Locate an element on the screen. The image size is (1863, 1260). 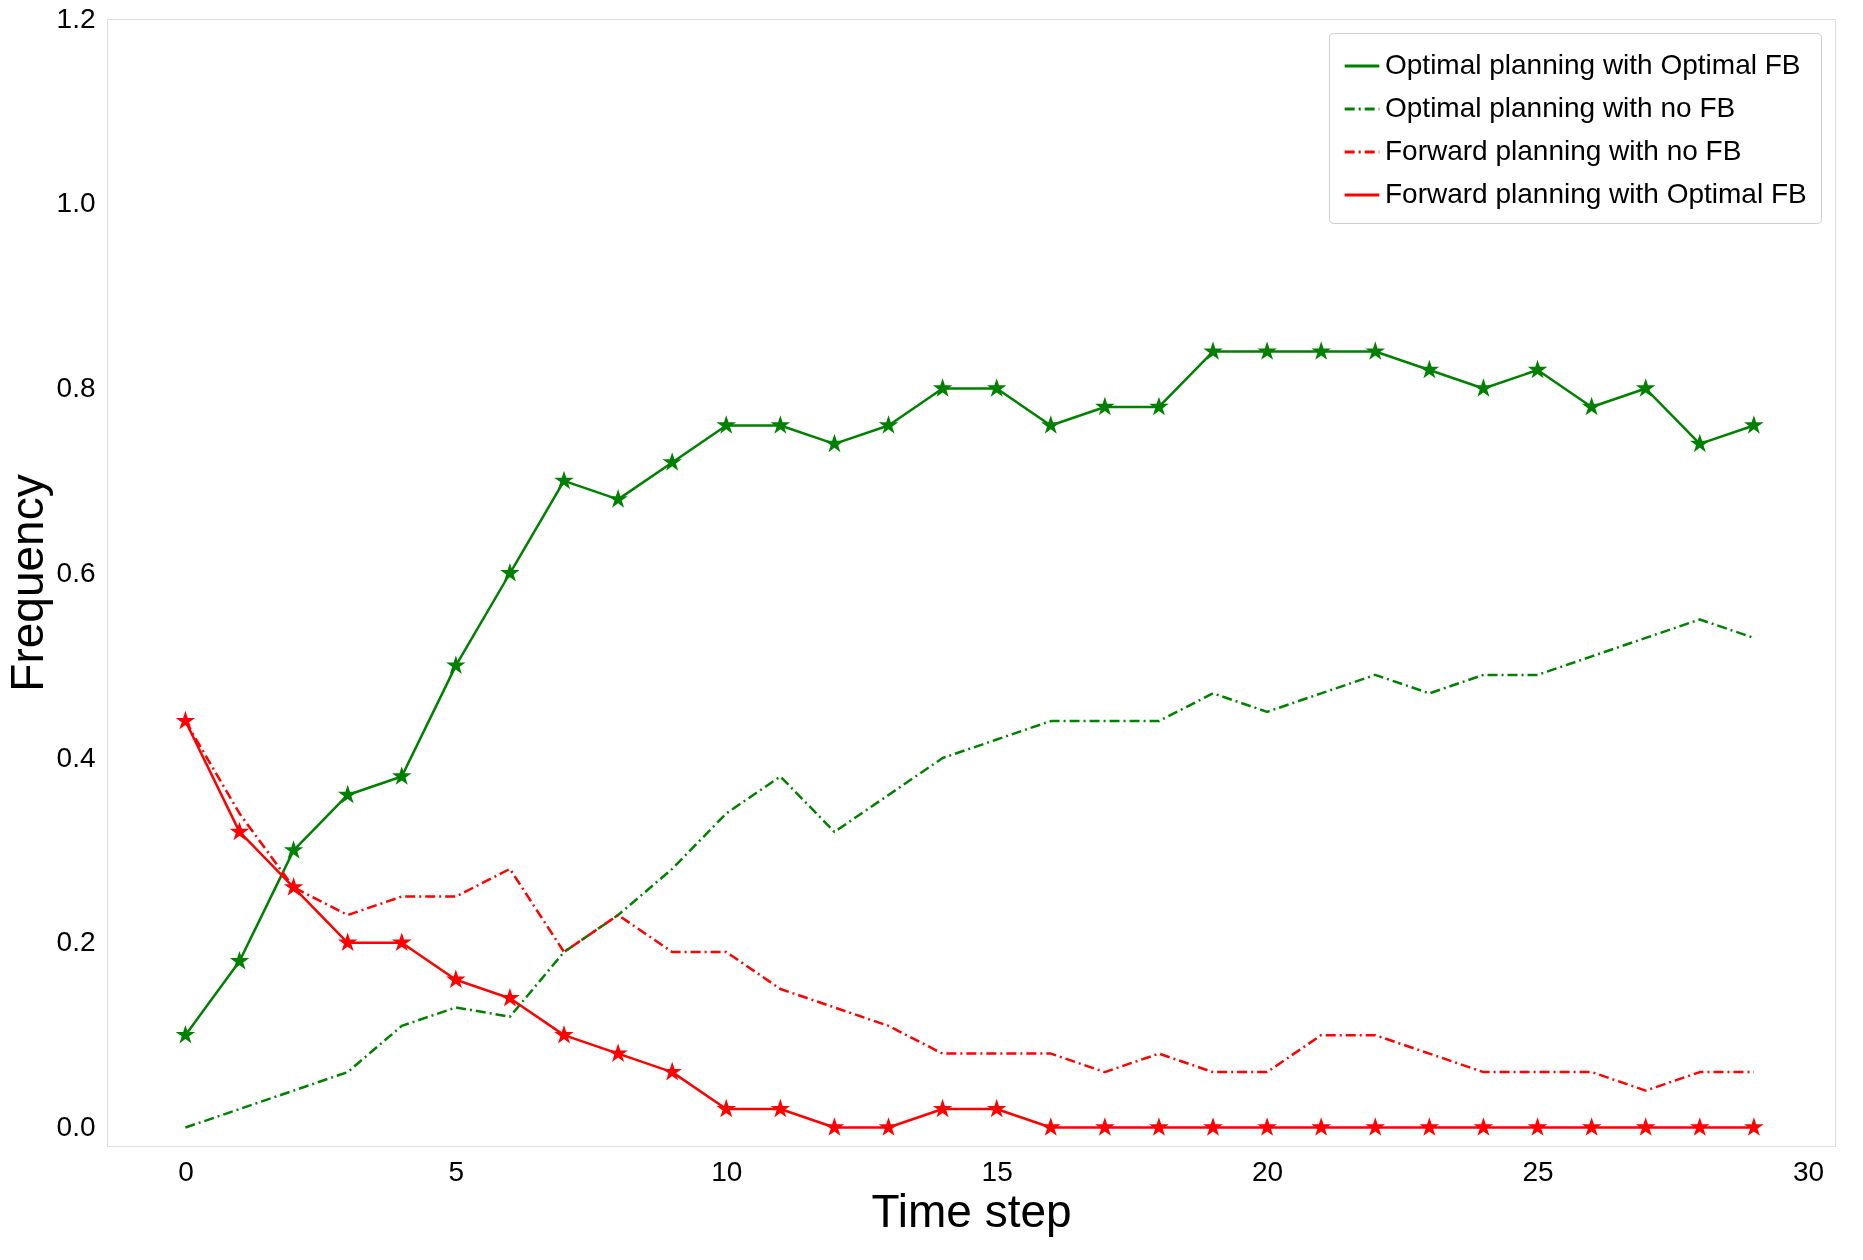
y-tick-label: 0.2 is located at coordinates (76, 942).